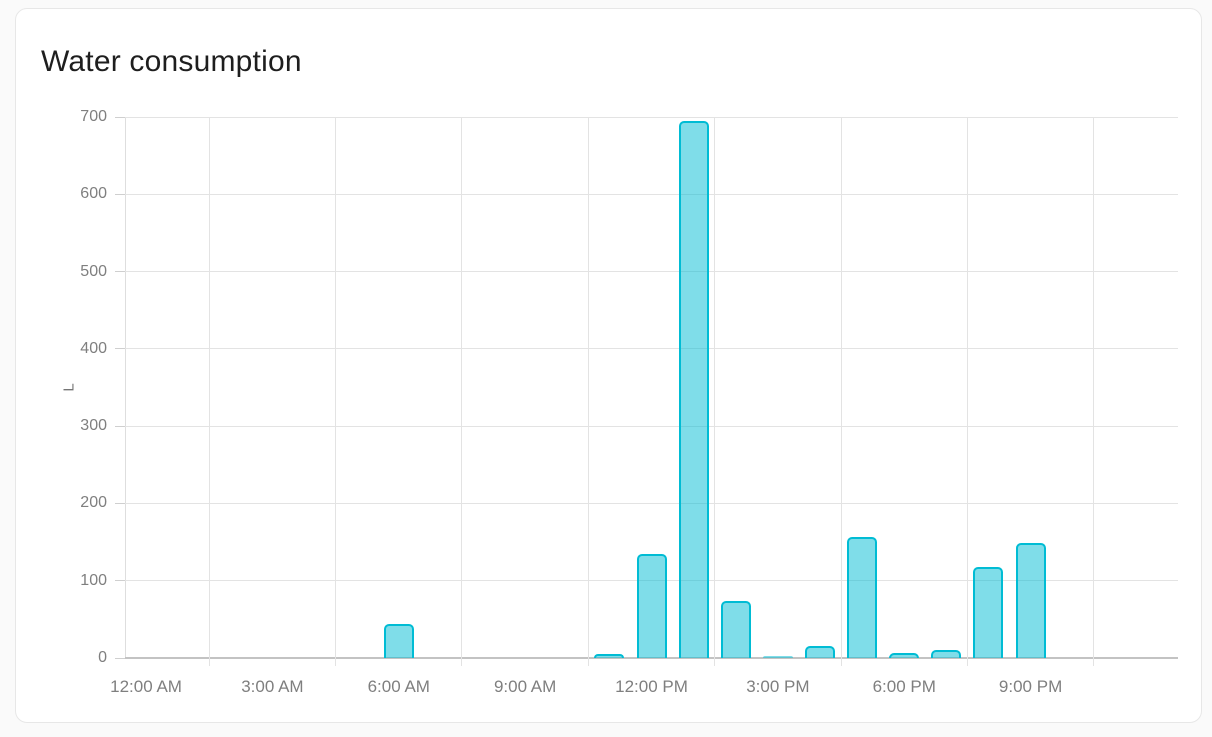 This screenshot has width=1212, height=737. I want to click on y-axis-title: L, so click(69, 387).